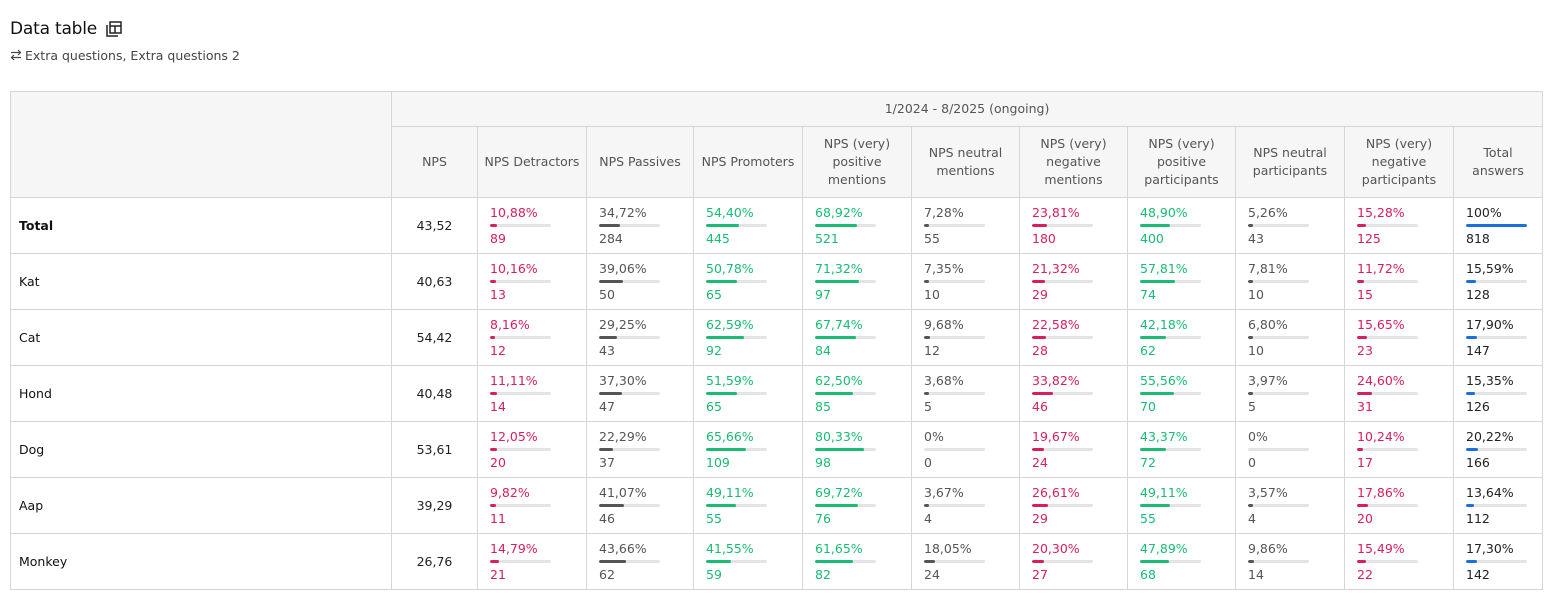  I want to click on cell-detractors: 11,11% 14, so click(532, 393).